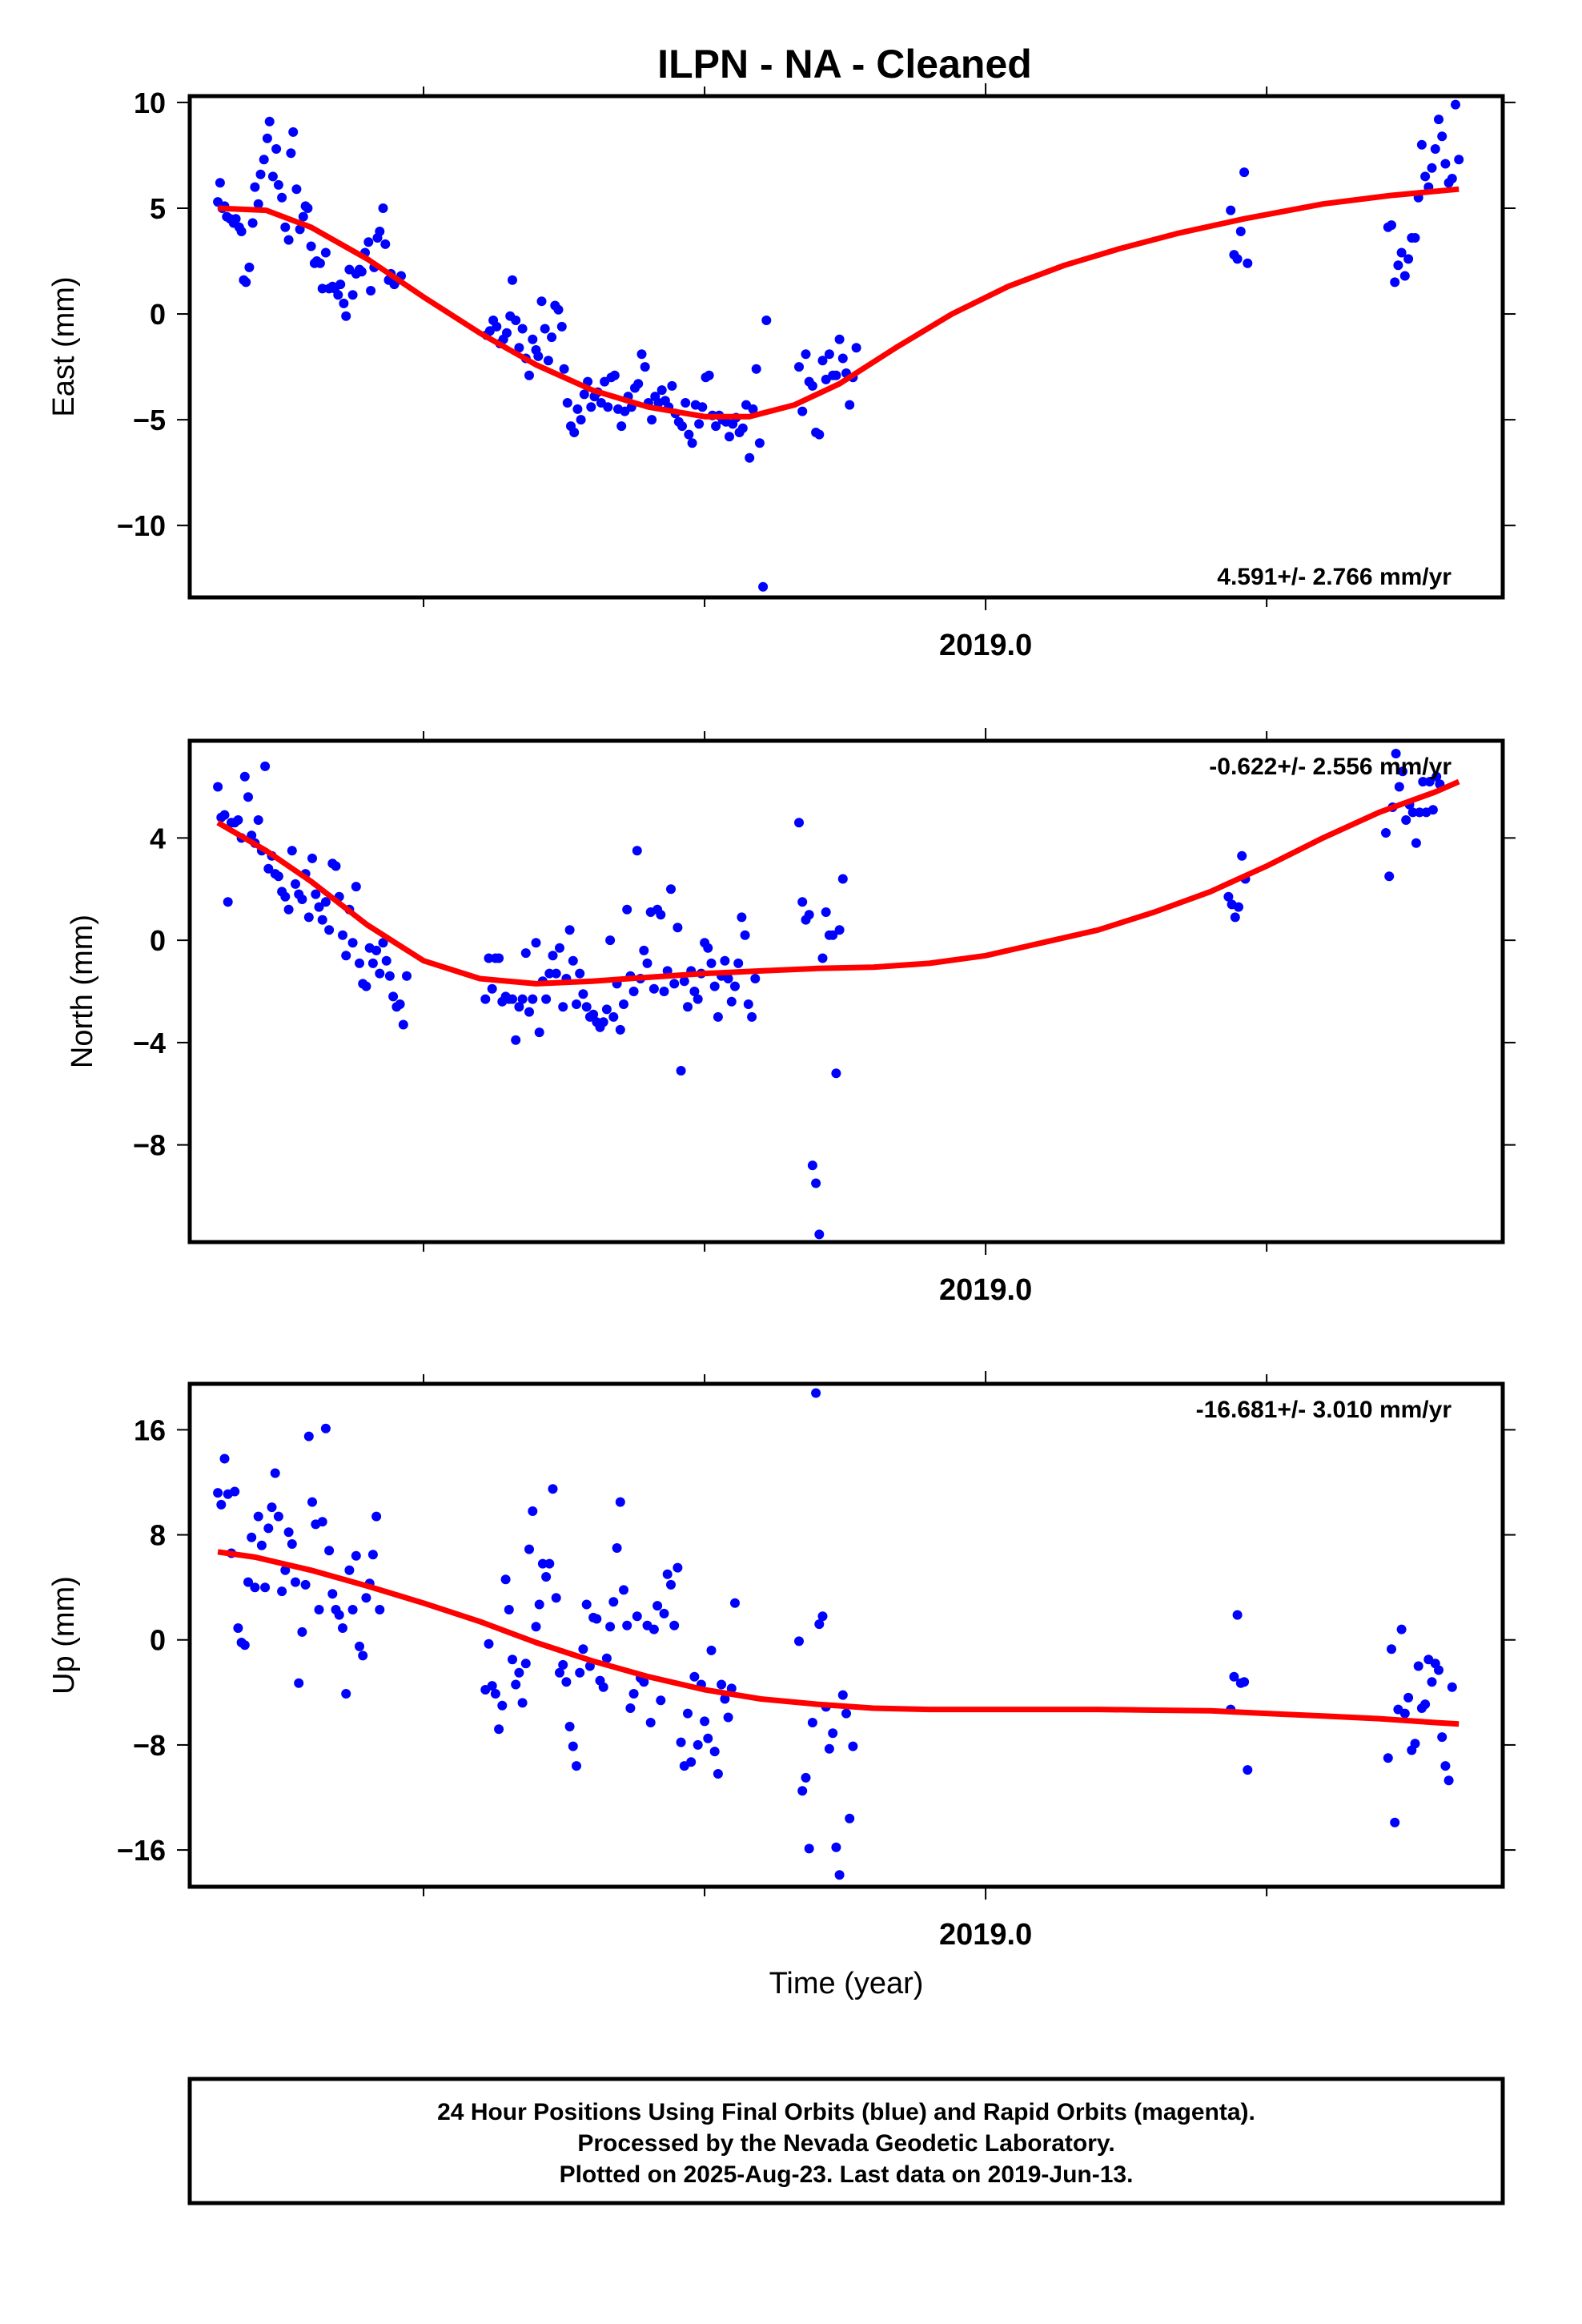 The height and width of the screenshot is (2324, 1582). I want to click on up-y-tick-label: 0, so click(158, 1640).